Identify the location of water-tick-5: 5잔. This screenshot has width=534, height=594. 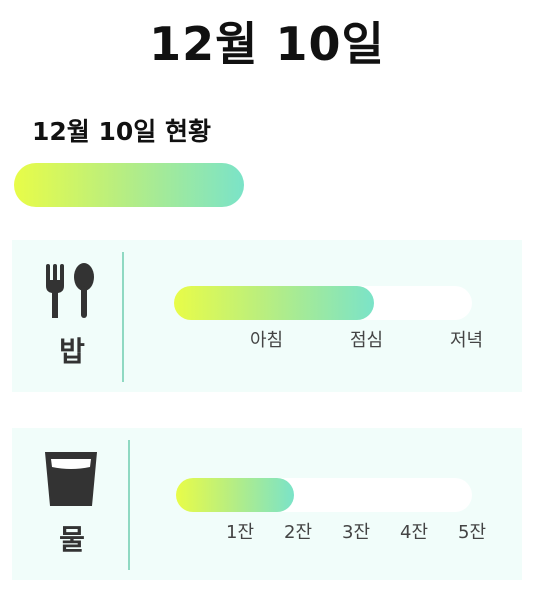
(472, 532).